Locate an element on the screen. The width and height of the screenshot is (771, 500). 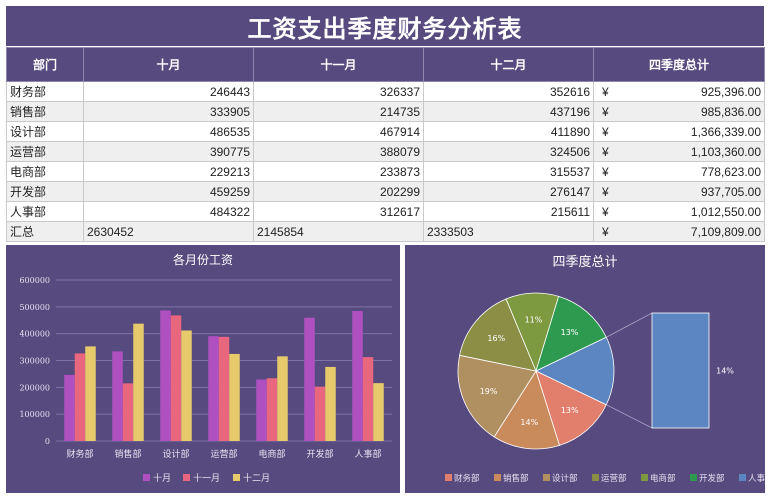
total-cell: ¥937,705.00 is located at coordinates (679, 191).